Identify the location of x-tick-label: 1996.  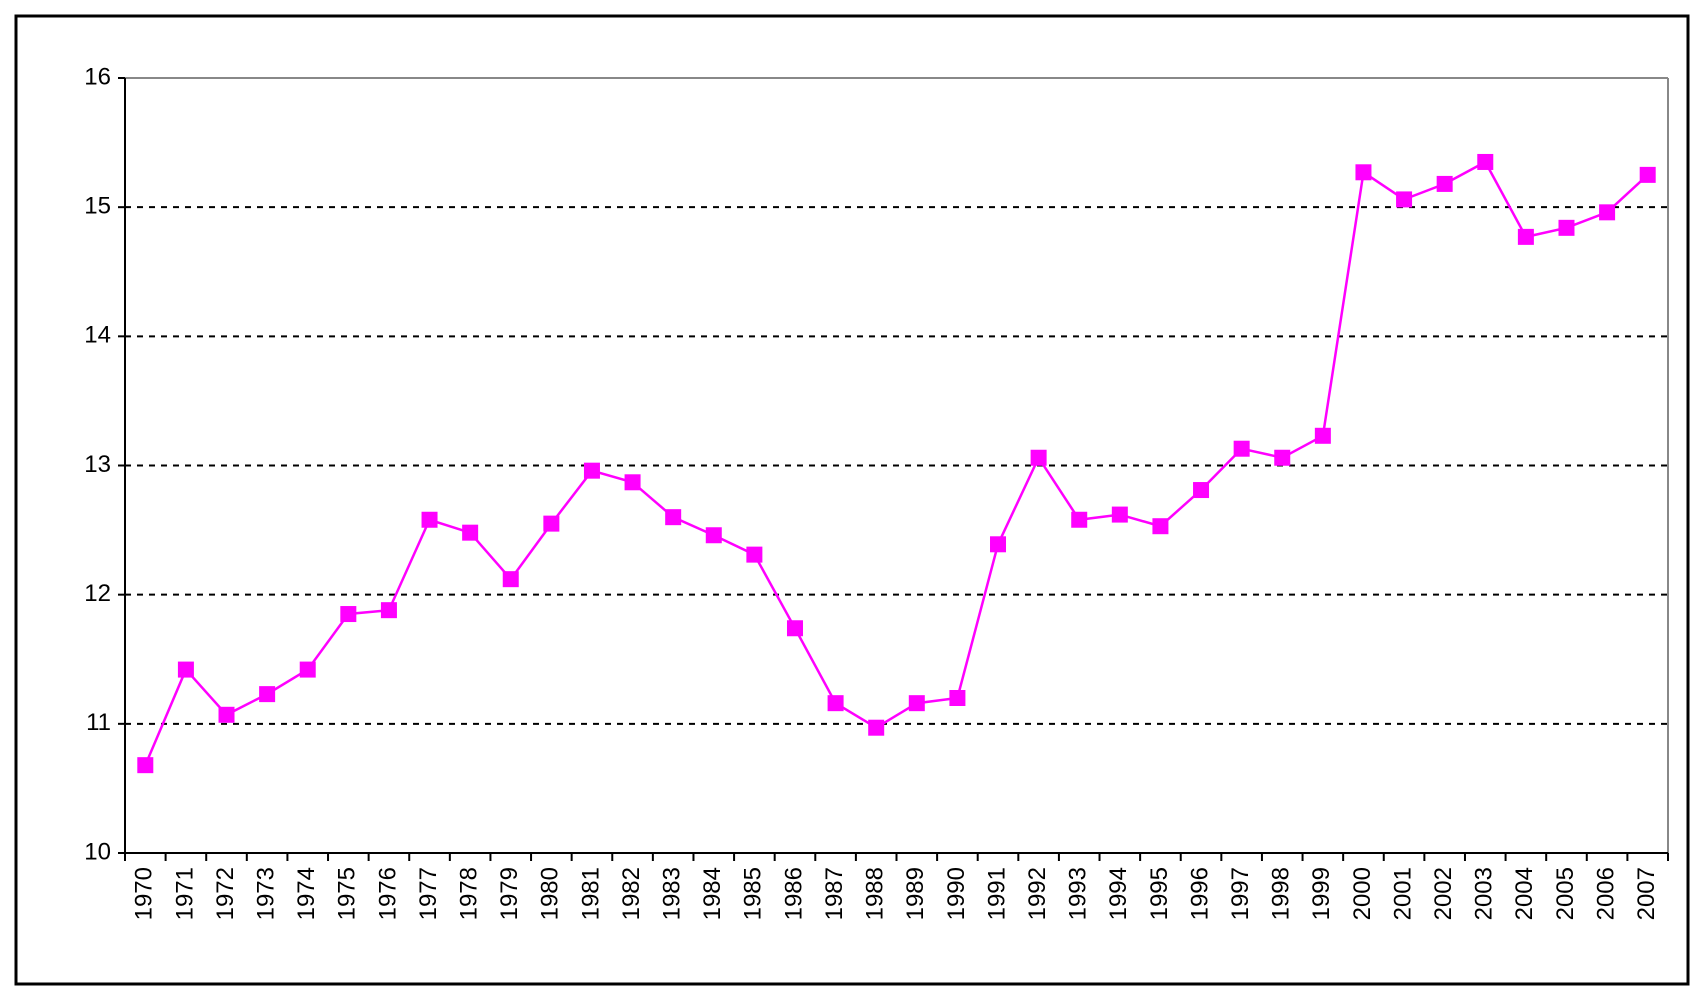
(1199, 893).